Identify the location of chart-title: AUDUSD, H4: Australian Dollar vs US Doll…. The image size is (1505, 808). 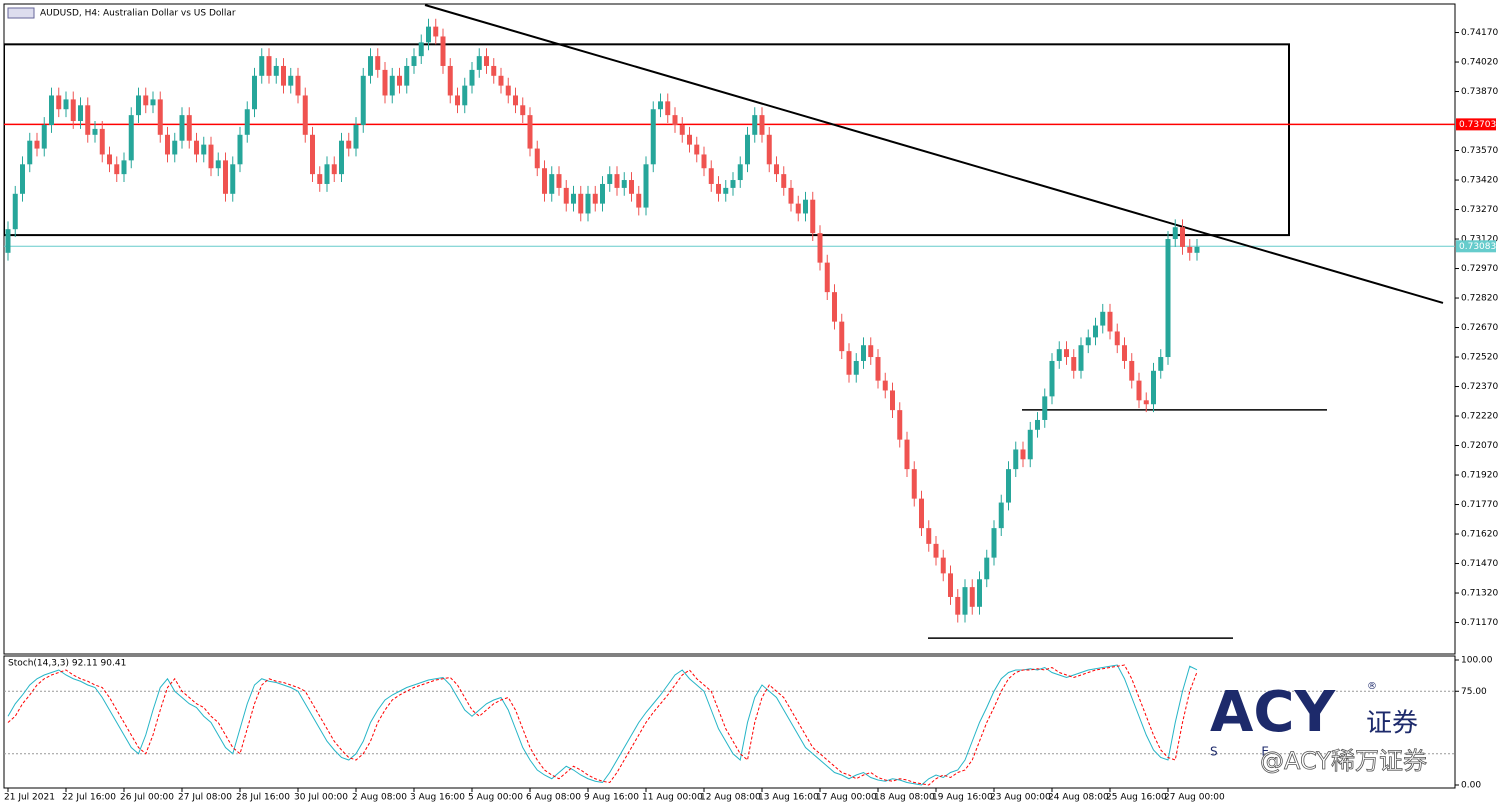
(138, 14).